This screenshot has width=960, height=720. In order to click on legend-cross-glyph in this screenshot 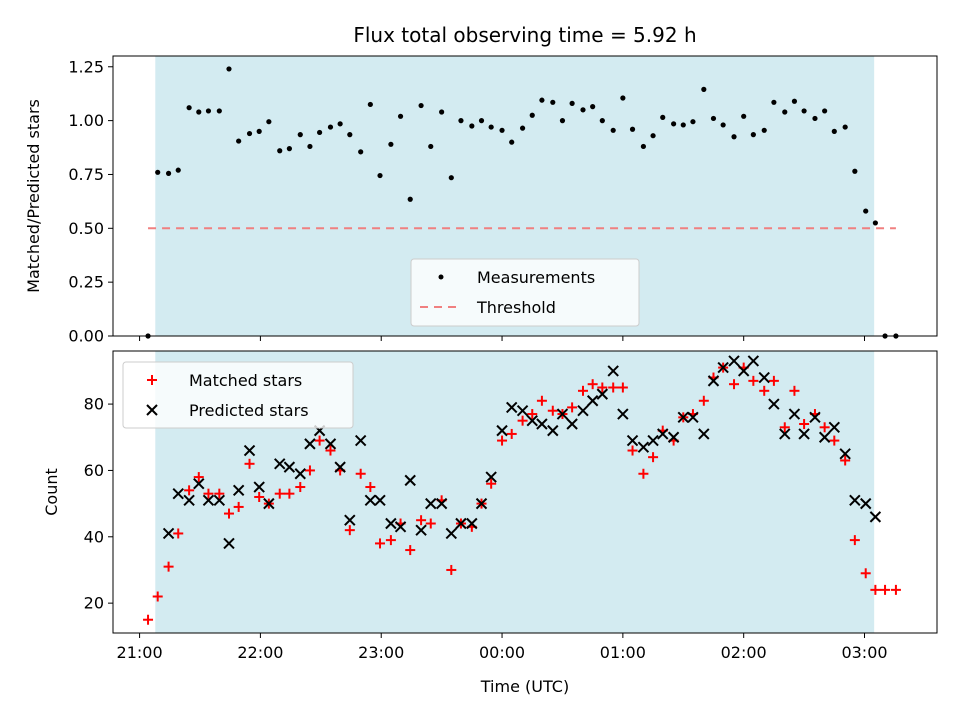, I will do `click(152, 410)`.